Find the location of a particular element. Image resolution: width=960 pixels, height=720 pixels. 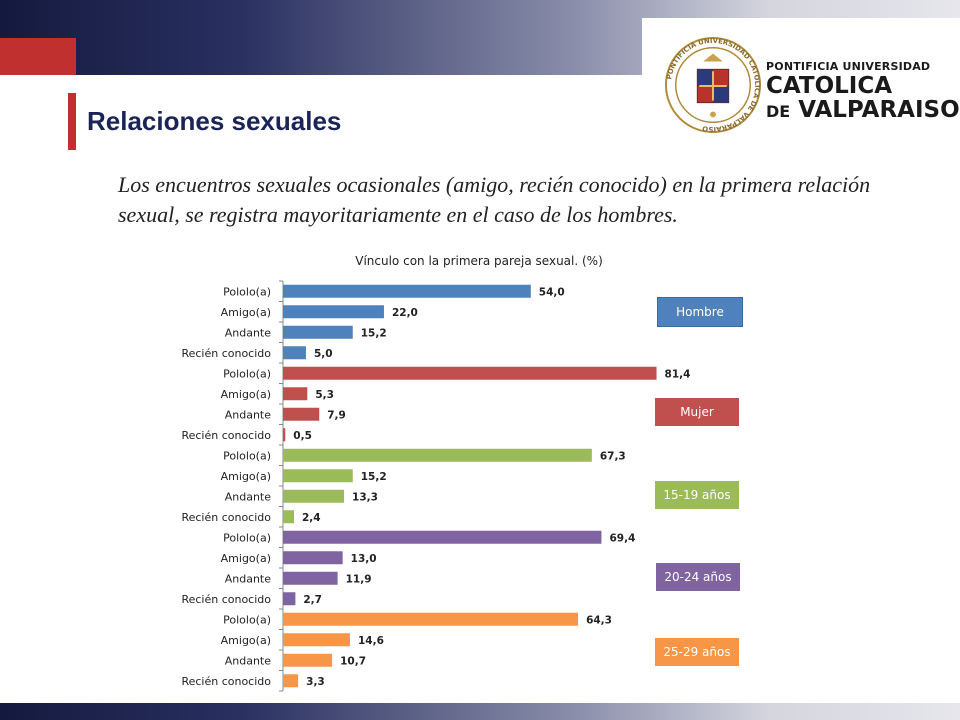

data-label: 2,4 is located at coordinates (311, 518).